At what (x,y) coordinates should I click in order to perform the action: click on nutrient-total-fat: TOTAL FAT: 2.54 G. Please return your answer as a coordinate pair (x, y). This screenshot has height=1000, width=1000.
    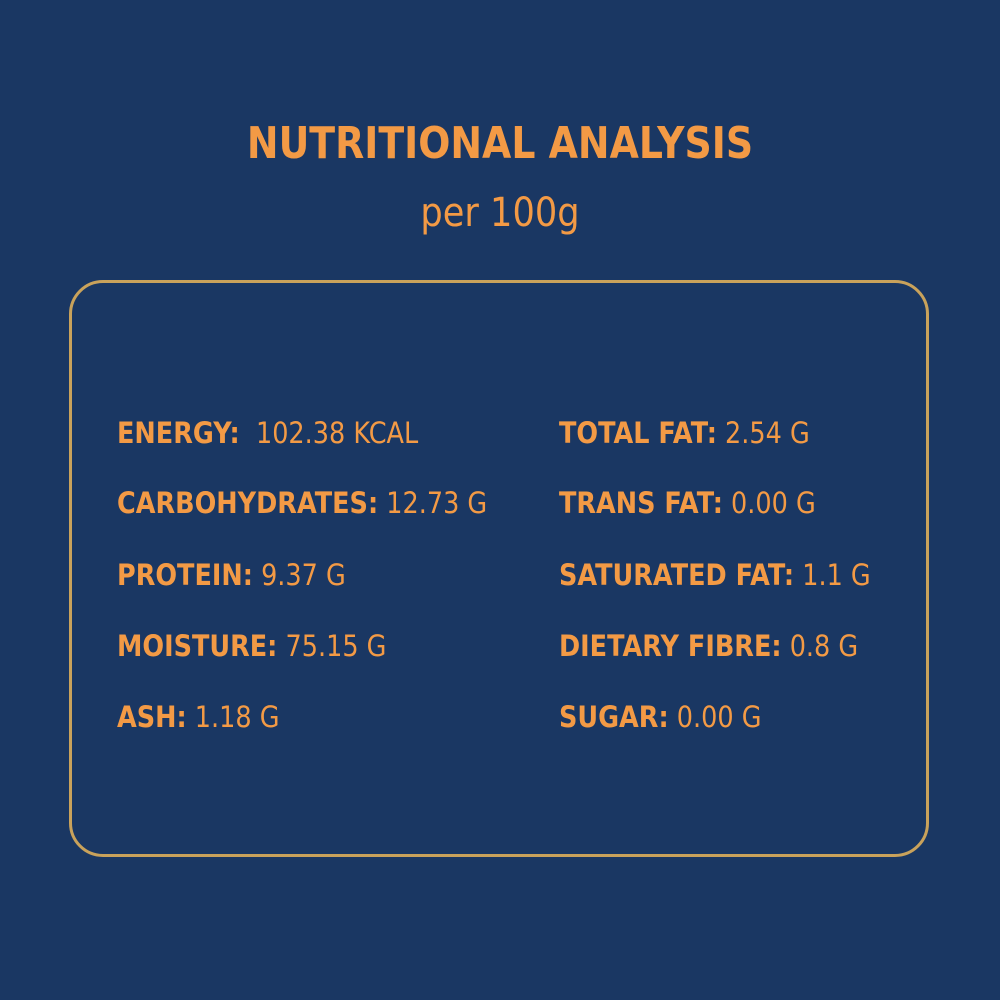
    Looking at the image, I should click on (684, 433).